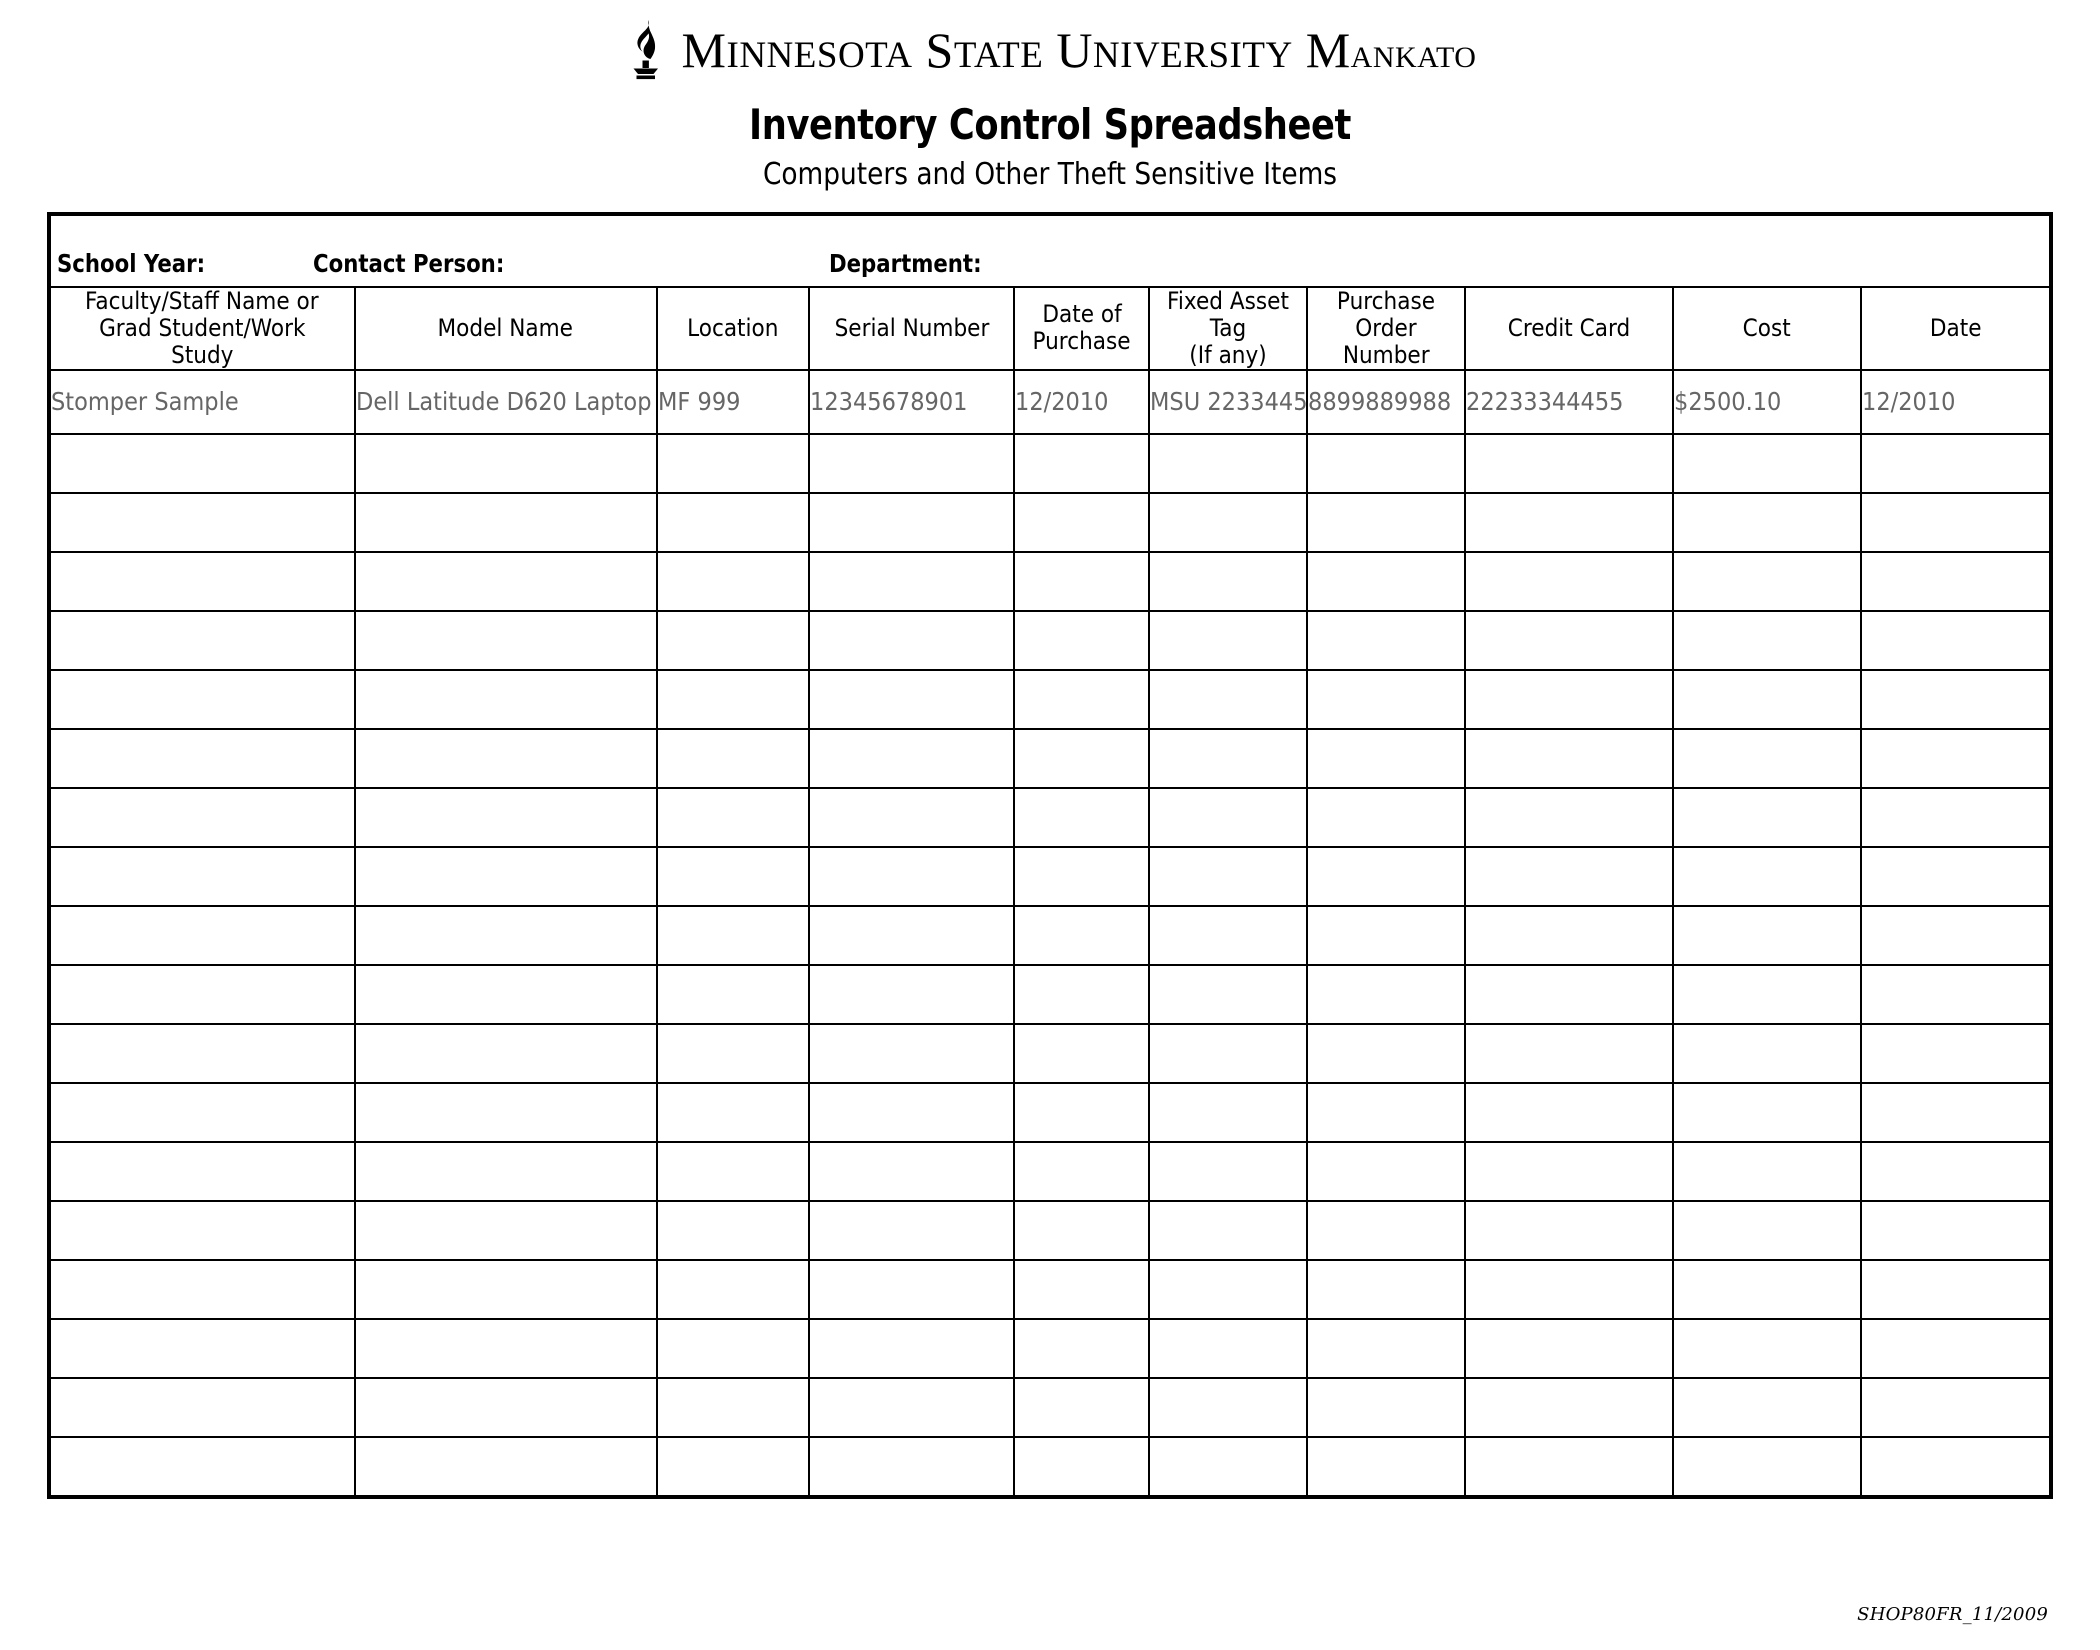 This screenshot has height=1650, width=2100. What do you see at coordinates (1386, 401) in the screenshot?
I see `cell-po-number: 8899889988` at bounding box center [1386, 401].